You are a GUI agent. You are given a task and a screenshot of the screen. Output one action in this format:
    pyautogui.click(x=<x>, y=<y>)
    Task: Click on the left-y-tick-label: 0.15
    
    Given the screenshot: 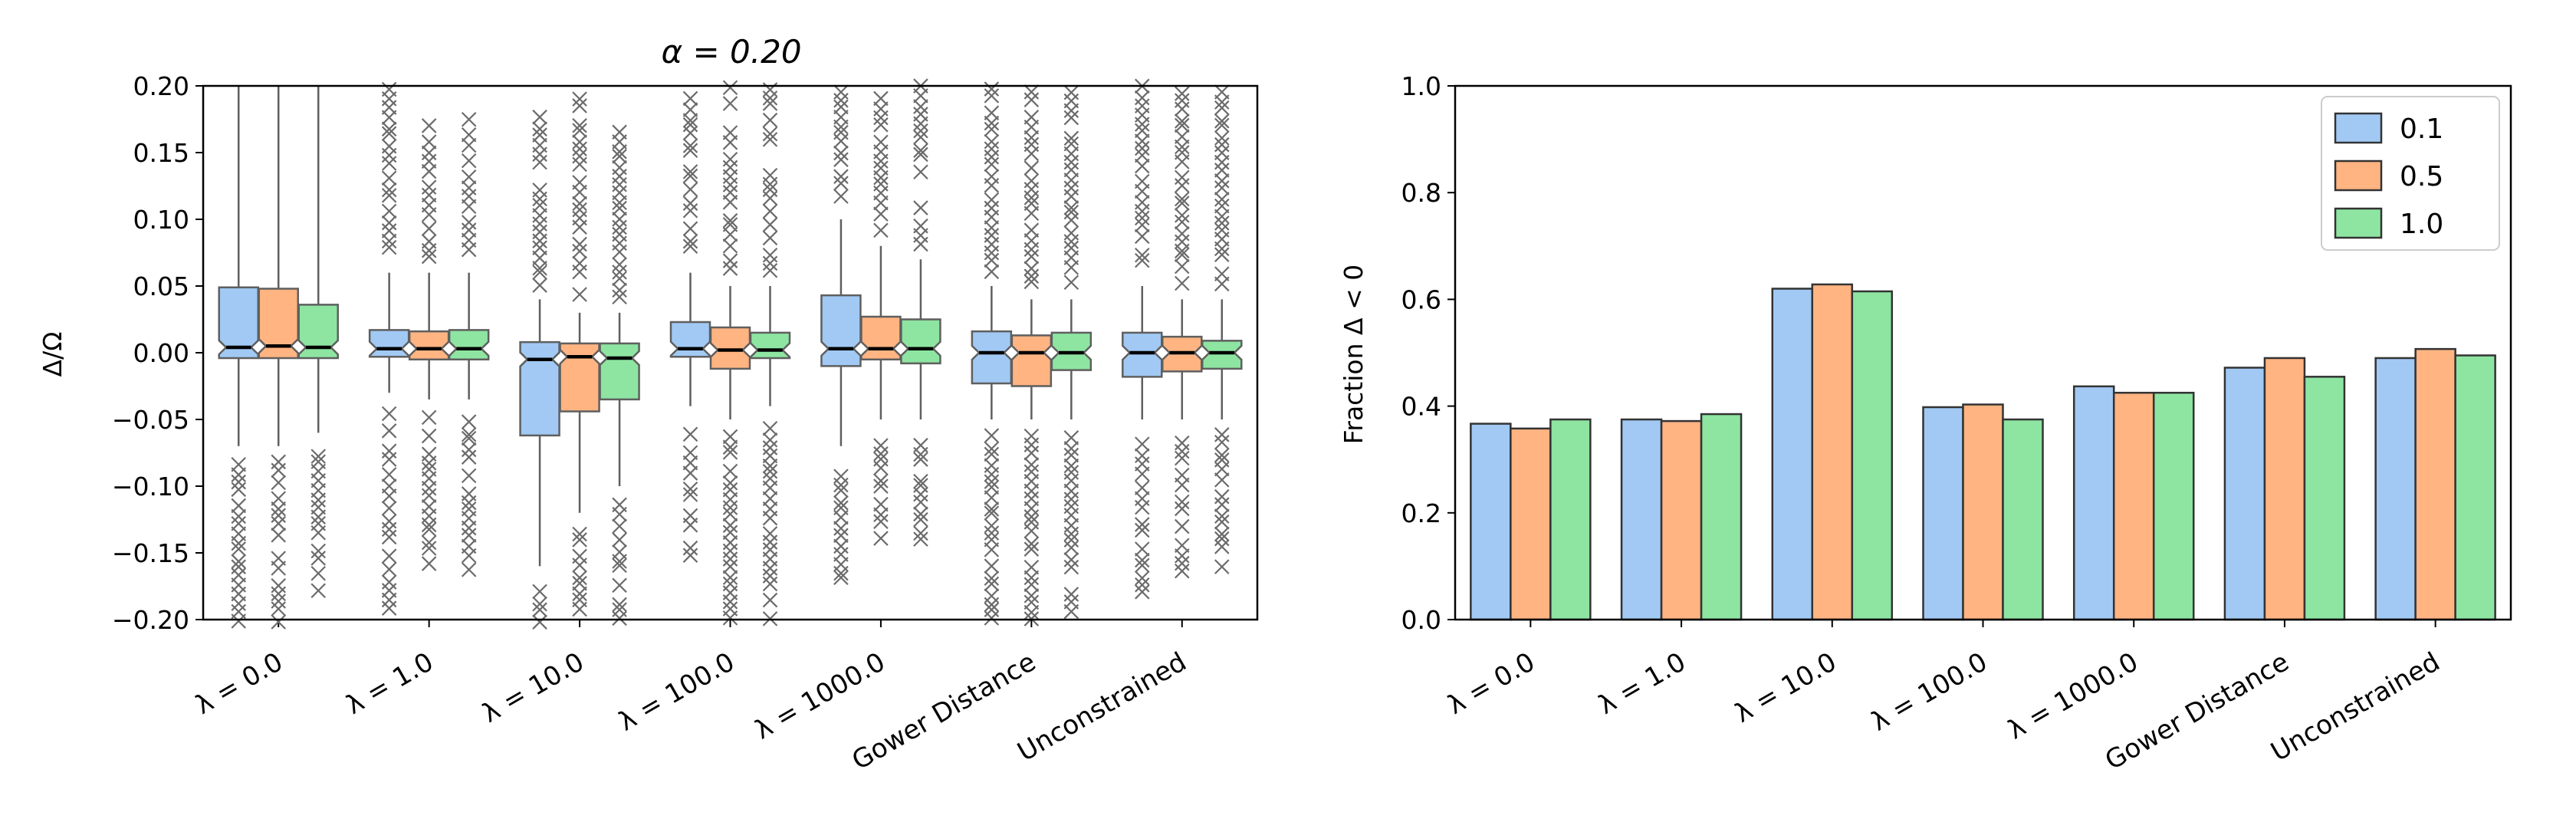 What is the action you would take?
    pyautogui.click(x=161, y=153)
    